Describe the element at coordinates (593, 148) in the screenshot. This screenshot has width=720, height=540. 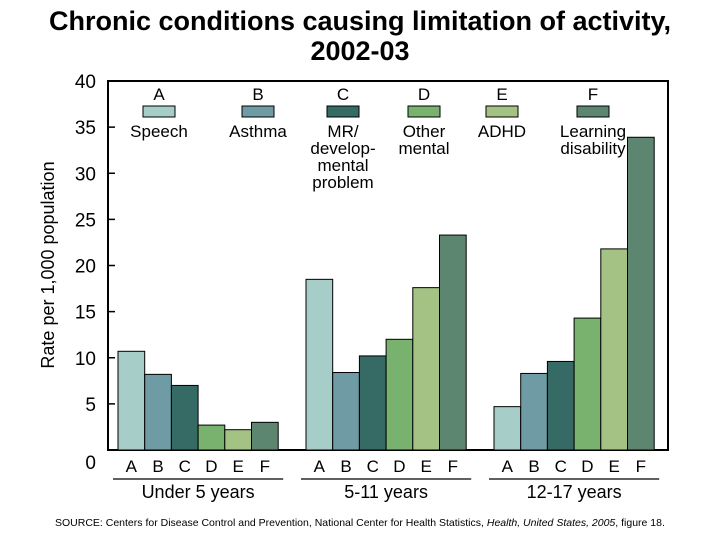
I see `legend-label: disability` at that location.